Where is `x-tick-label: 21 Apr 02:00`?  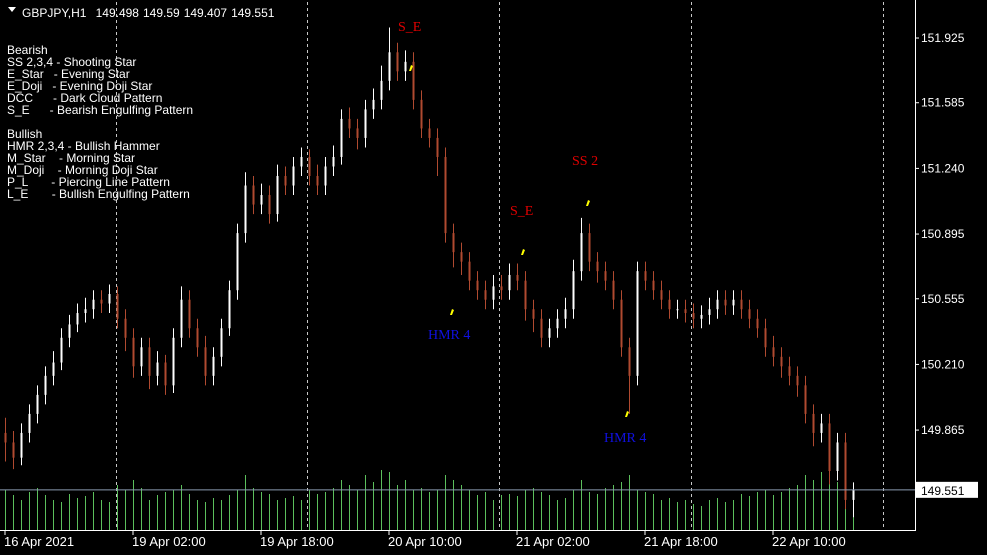
x-tick-label: 21 Apr 02:00 is located at coordinates (553, 541).